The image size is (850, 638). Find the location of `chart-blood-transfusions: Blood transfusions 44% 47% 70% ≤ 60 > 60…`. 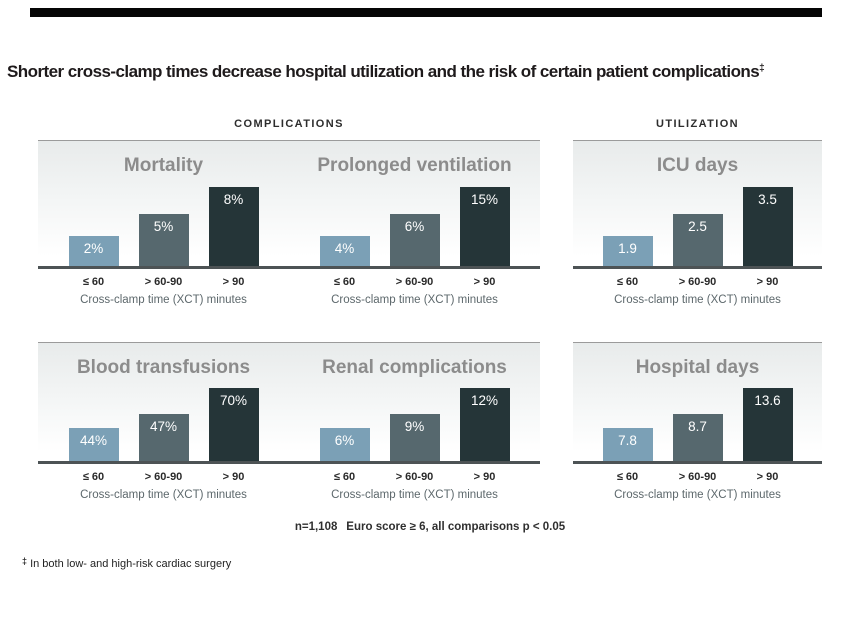

chart-blood-transfusions: Blood transfusions 44% 47% 70% ≤ 60 > 60… is located at coordinates (163, 431).